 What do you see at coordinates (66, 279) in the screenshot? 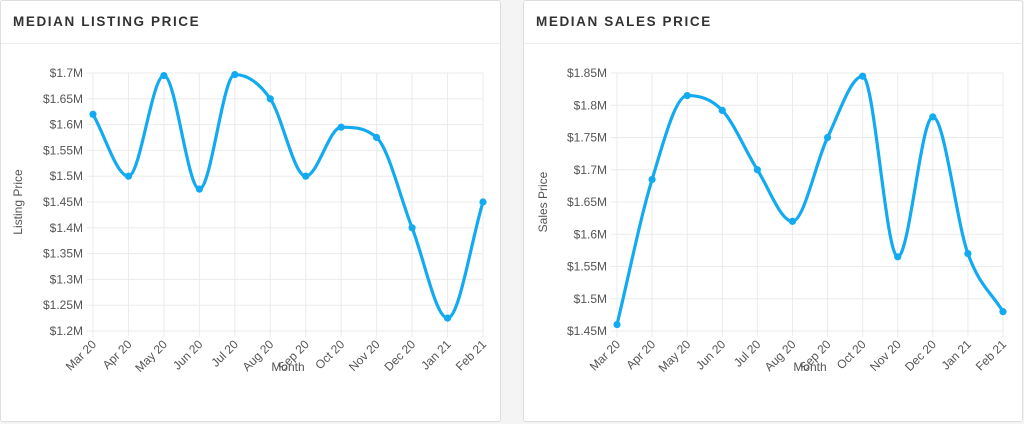
I see `y-tick-label: $1.3M` at bounding box center [66, 279].